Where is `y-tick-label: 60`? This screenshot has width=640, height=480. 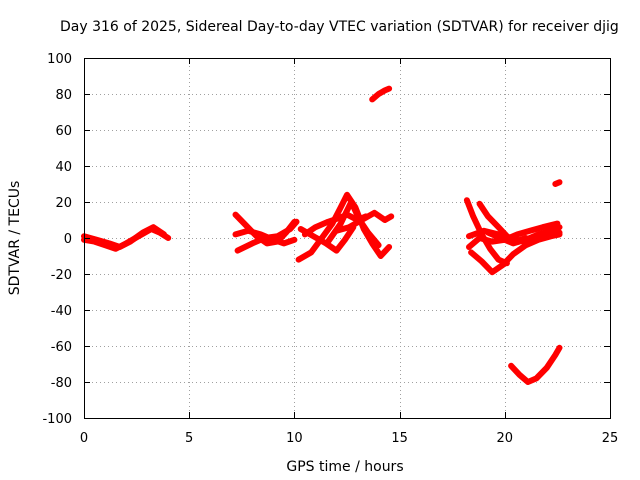
y-tick-label: 60 is located at coordinates (63, 131).